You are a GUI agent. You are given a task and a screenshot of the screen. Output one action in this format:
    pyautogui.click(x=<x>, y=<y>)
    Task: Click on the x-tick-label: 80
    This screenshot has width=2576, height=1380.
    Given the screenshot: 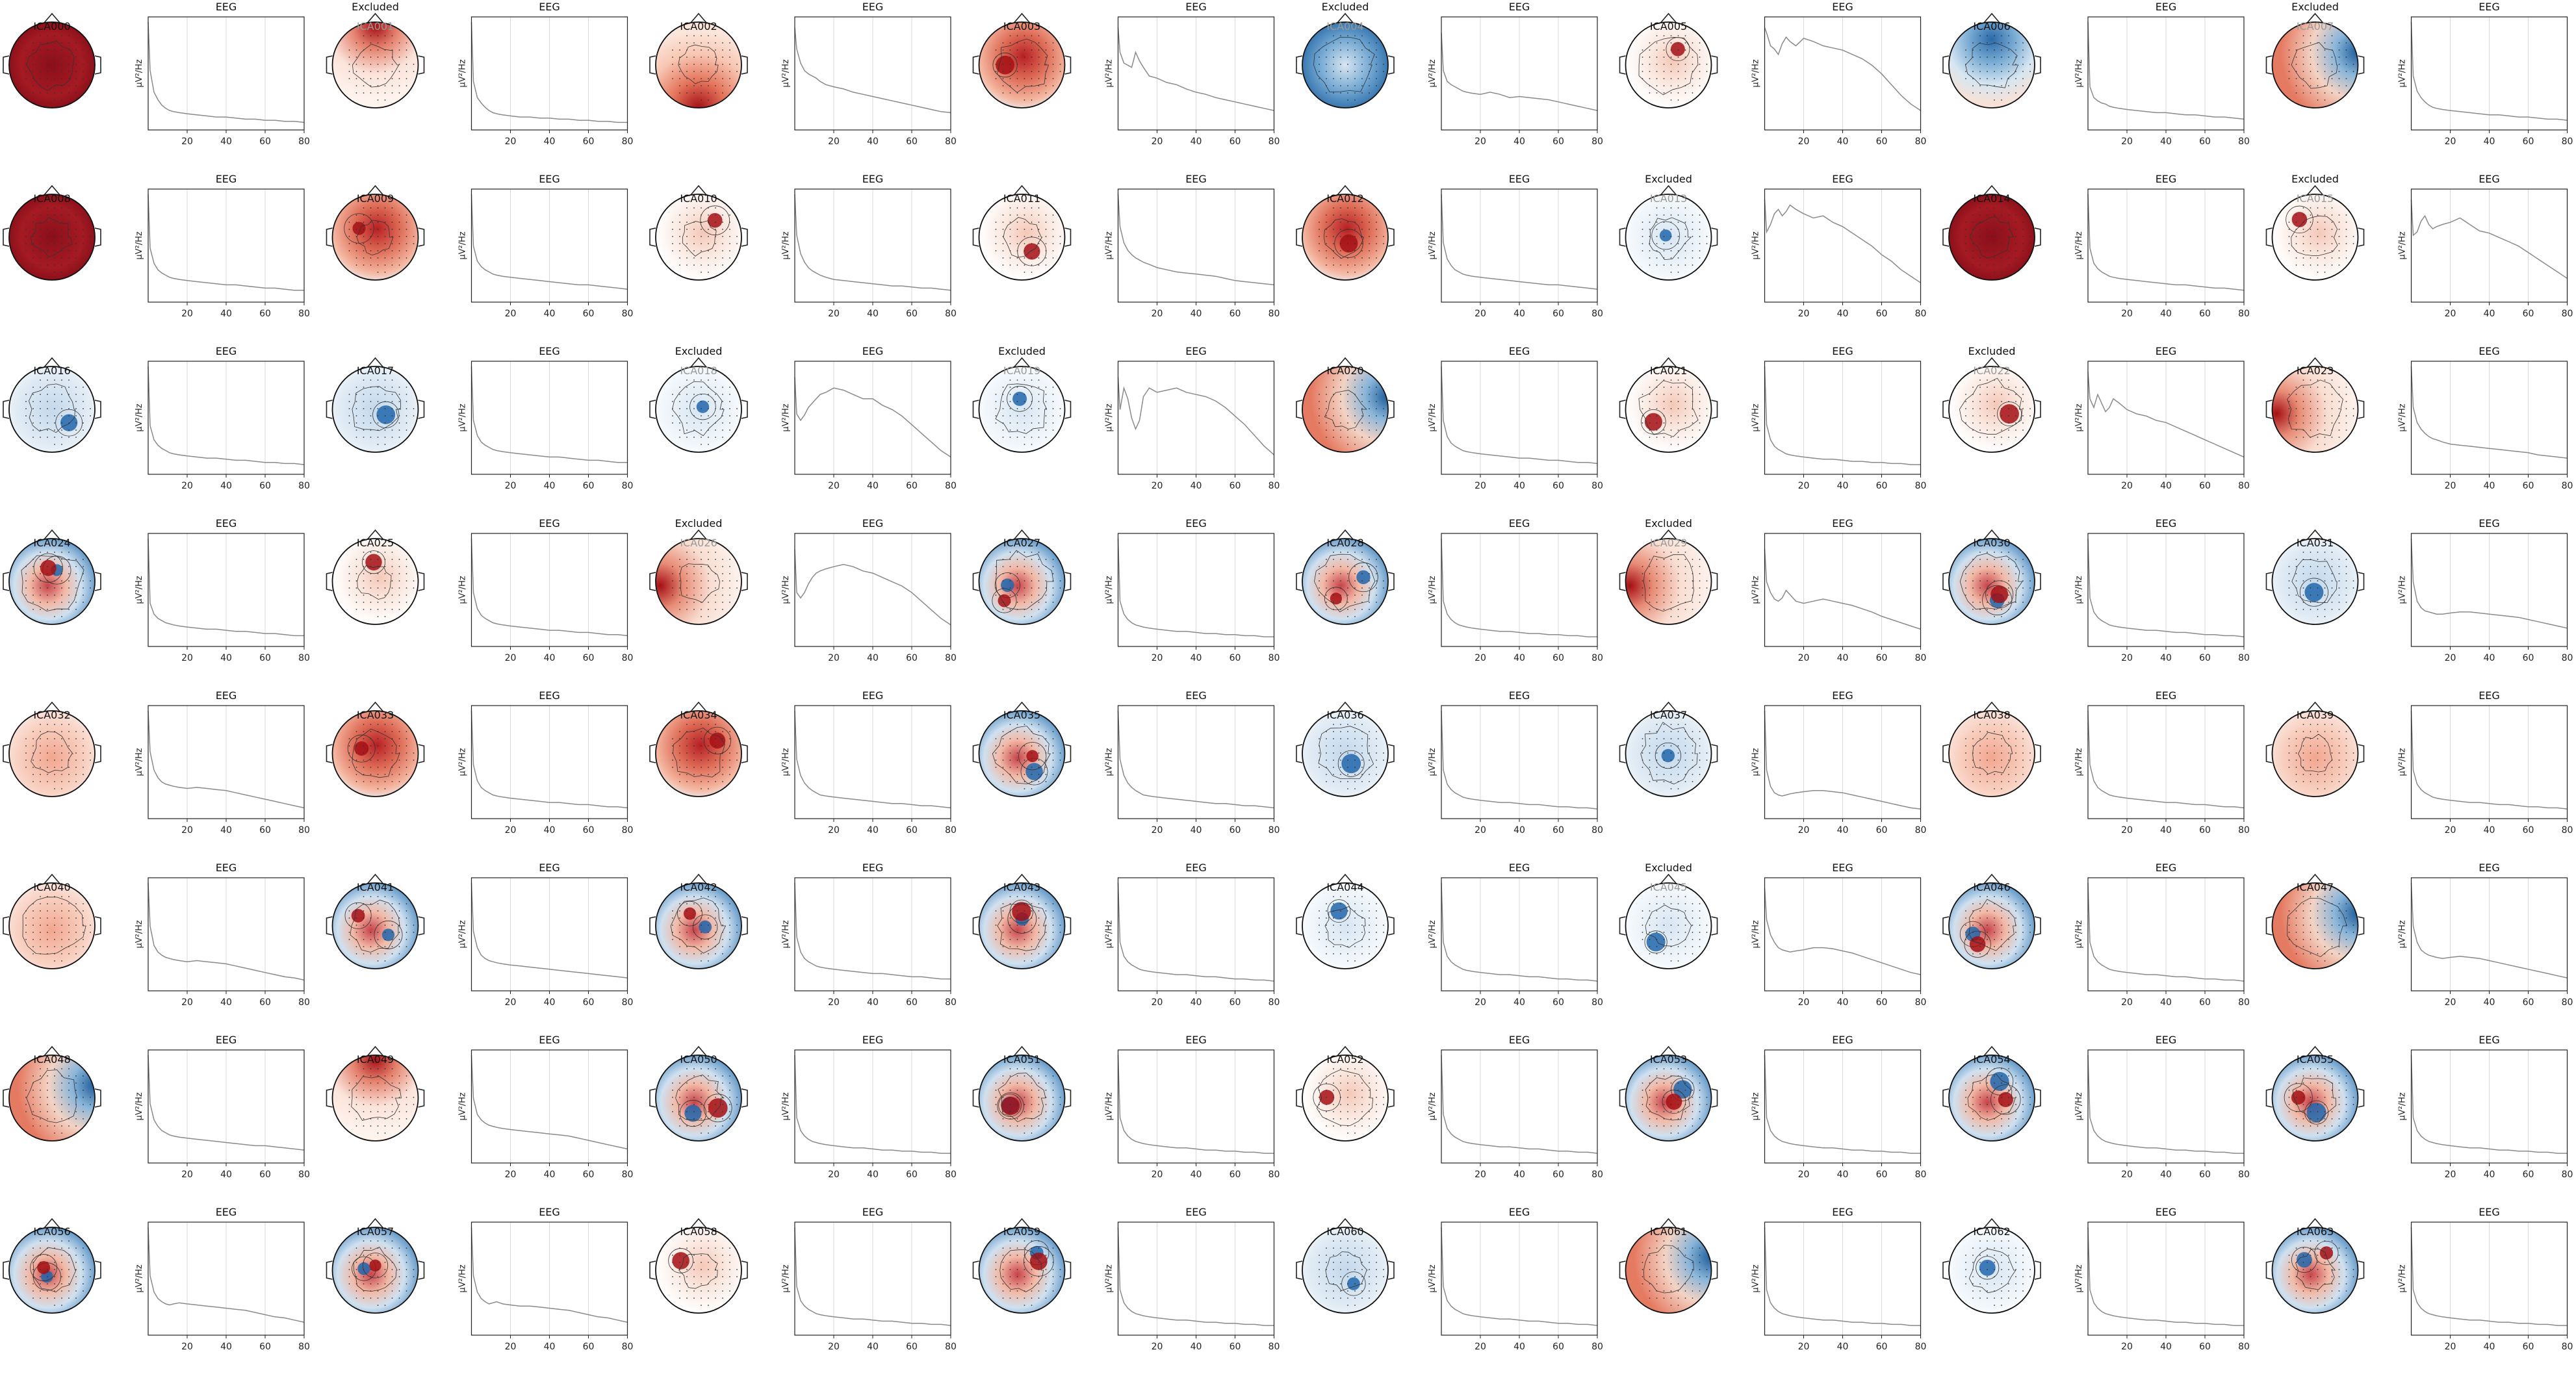 What is the action you would take?
    pyautogui.click(x=628, y=1002)
    